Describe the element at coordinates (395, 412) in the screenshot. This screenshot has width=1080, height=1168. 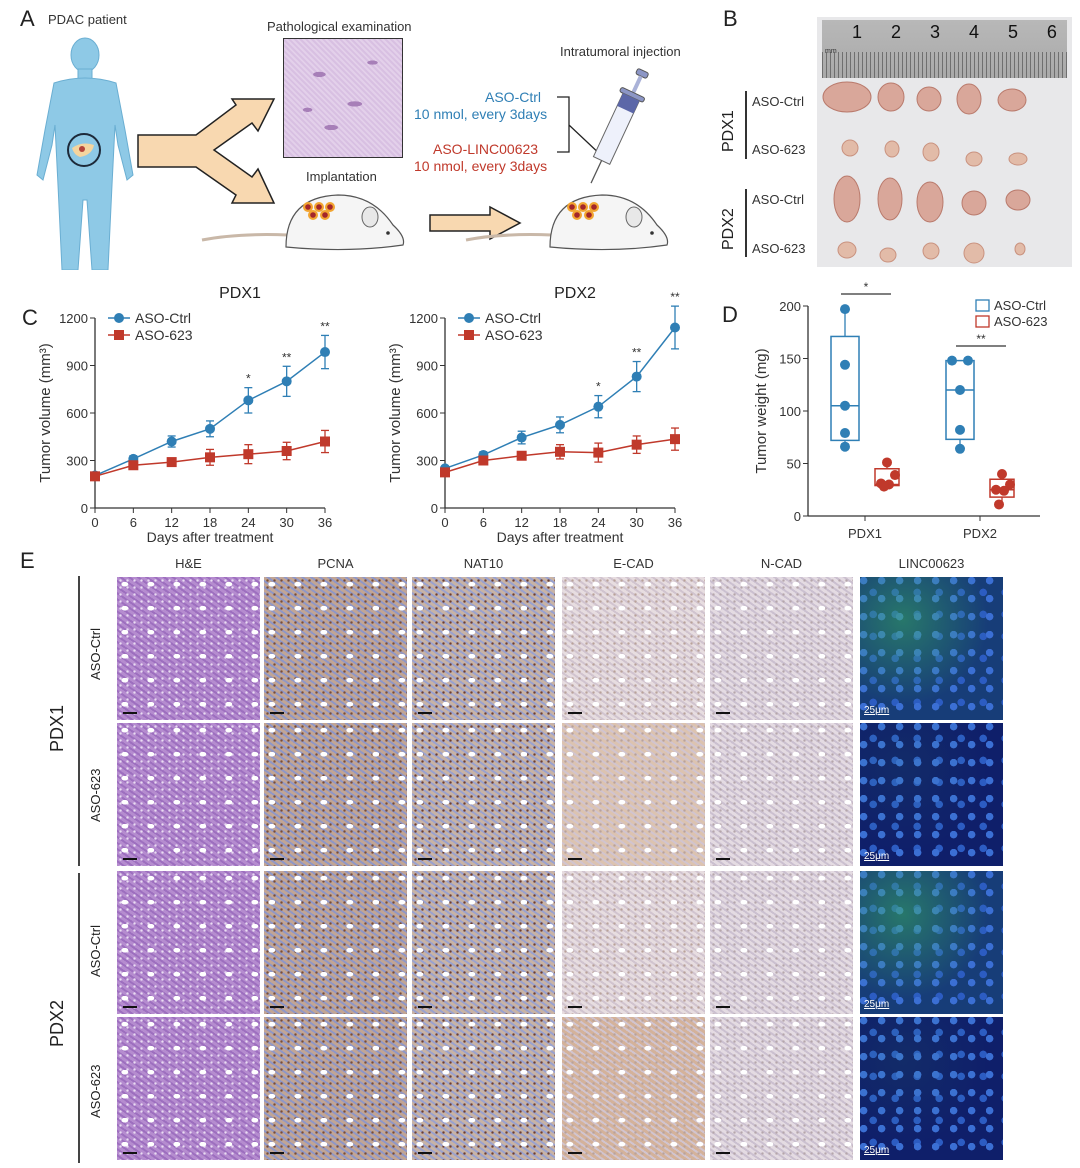
I see `y-axis-label: Tumor volume (mm³)` at that location.